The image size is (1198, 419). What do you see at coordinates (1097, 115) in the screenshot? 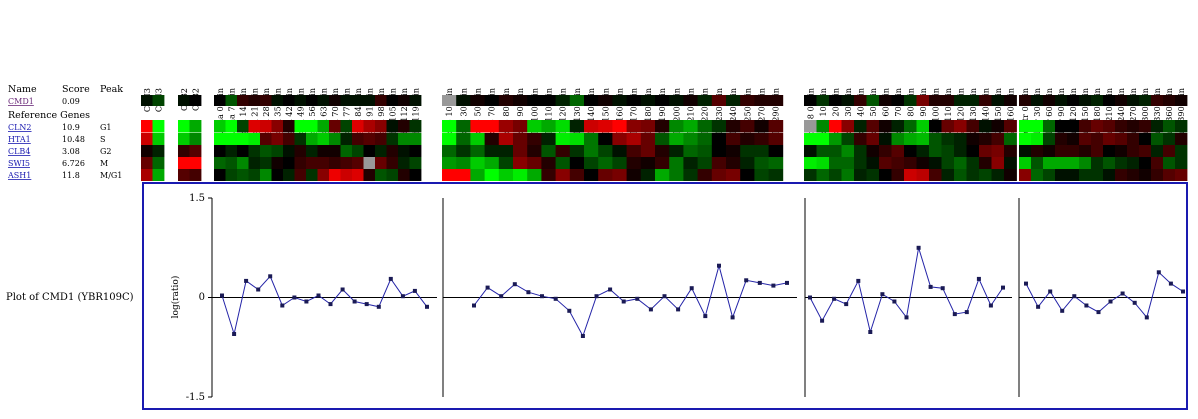
I see `column-label: elutr 180 min` at bounding box center [1097, 115].